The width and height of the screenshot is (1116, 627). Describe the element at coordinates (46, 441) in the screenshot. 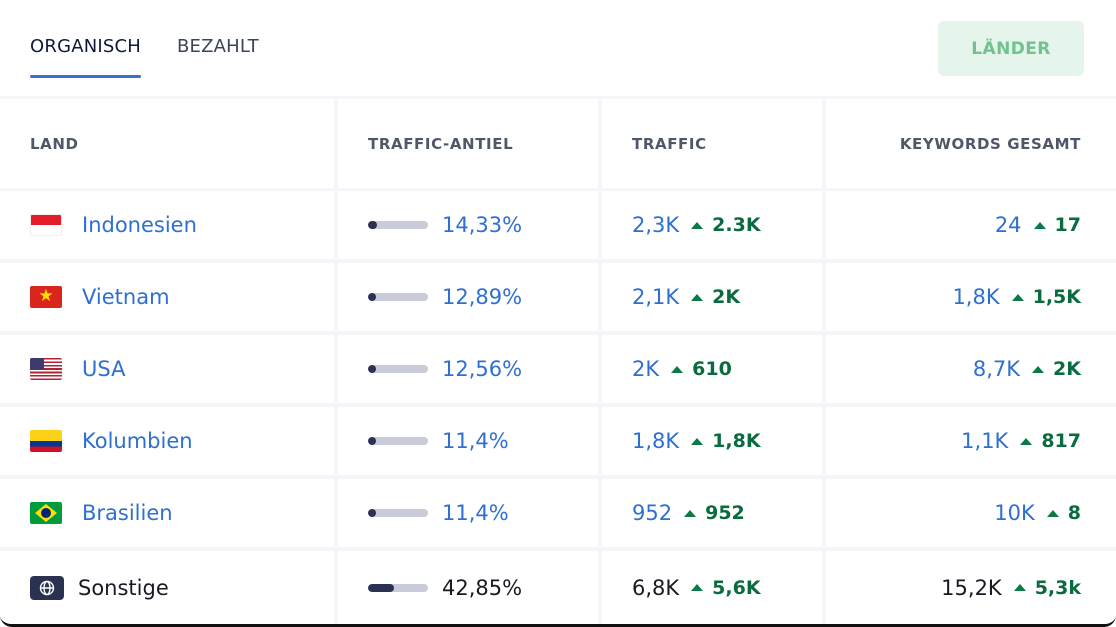

I see `colombia-flag-icon` at that location.